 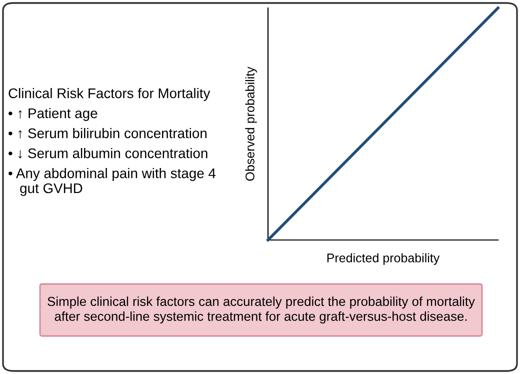 I want to click on x-axis-title: Predicted probability, so click(x=383, y=259).